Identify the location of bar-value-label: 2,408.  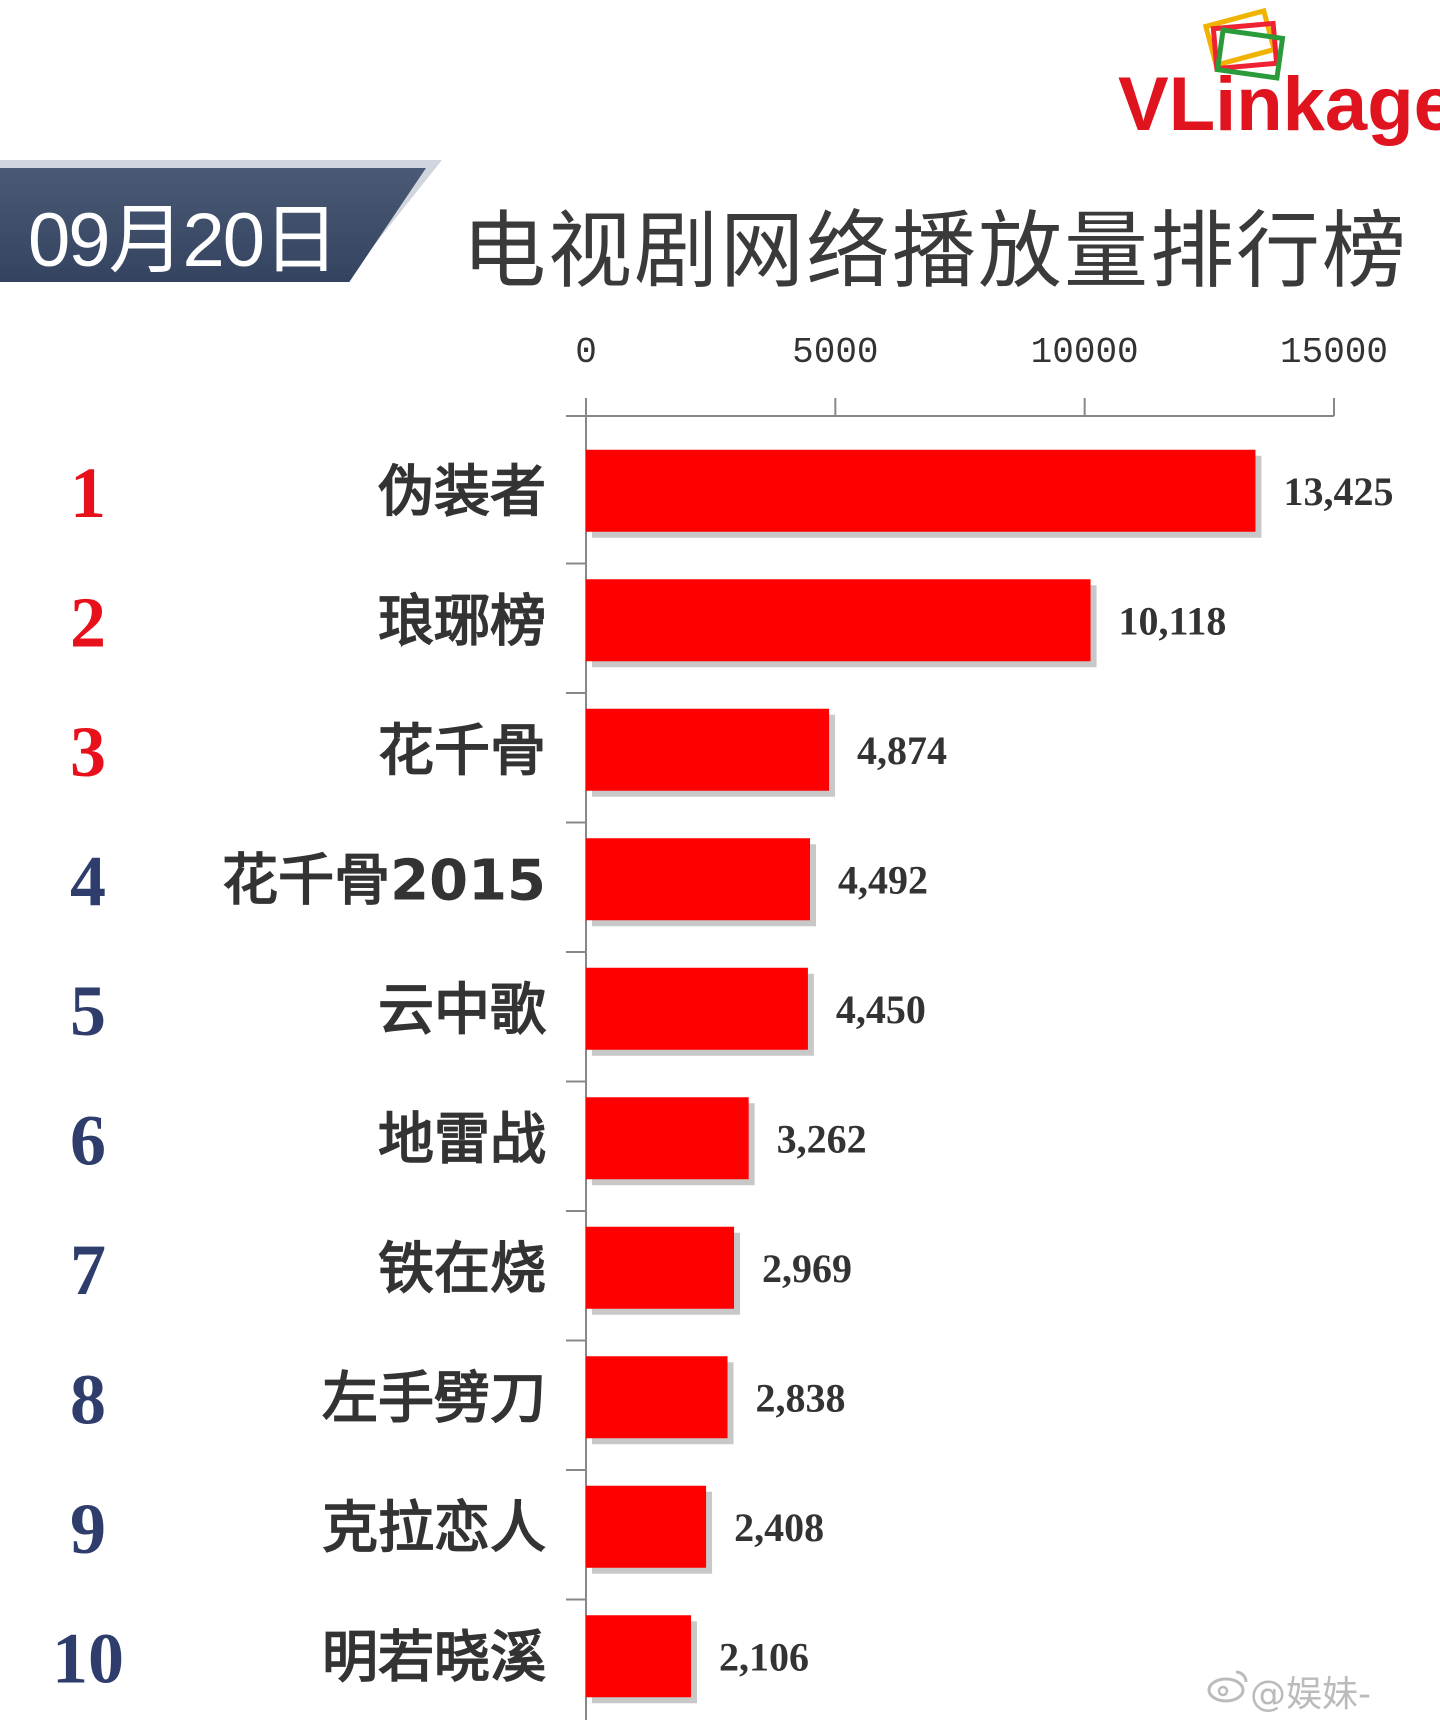
(779, 1527).